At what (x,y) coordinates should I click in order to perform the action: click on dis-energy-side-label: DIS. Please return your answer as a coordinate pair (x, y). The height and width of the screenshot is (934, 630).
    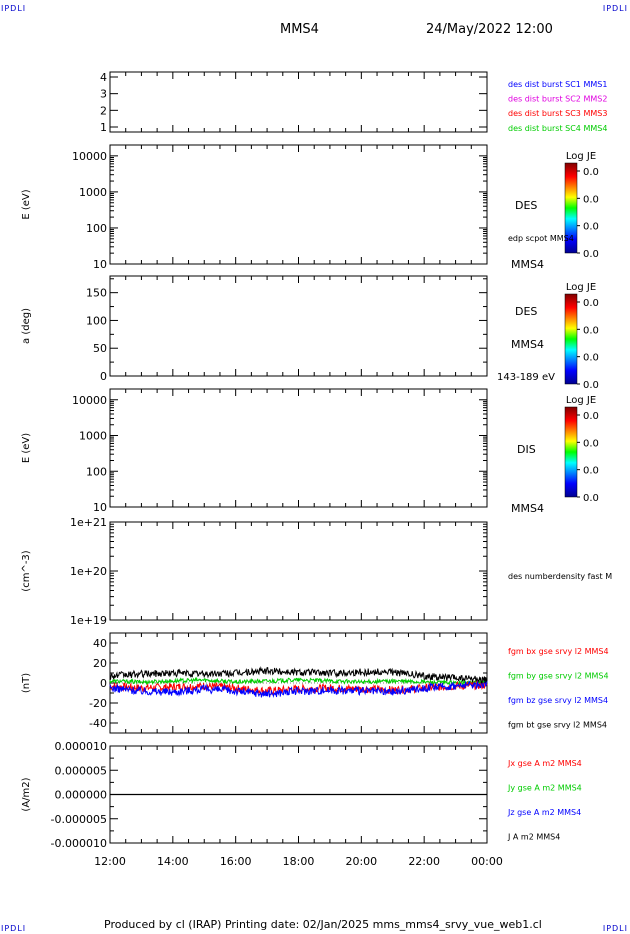
    Looking at the image, I should click on (526, 449).